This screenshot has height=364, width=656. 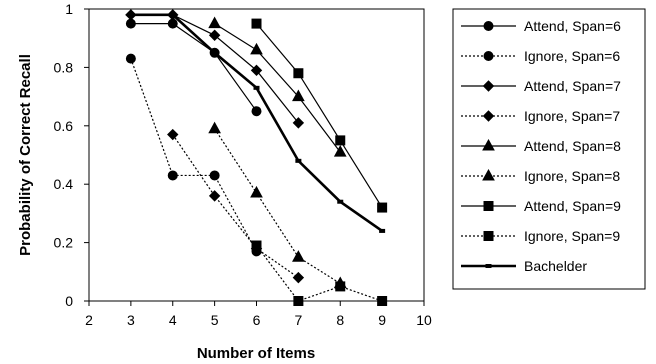 I want to click on legend-label: Ignore, Span=7, so click(x=572, y=116).